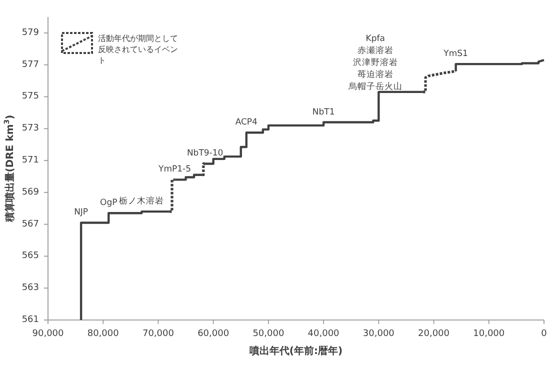  I want to click on y-tick-label: 567, so click(30, 224).